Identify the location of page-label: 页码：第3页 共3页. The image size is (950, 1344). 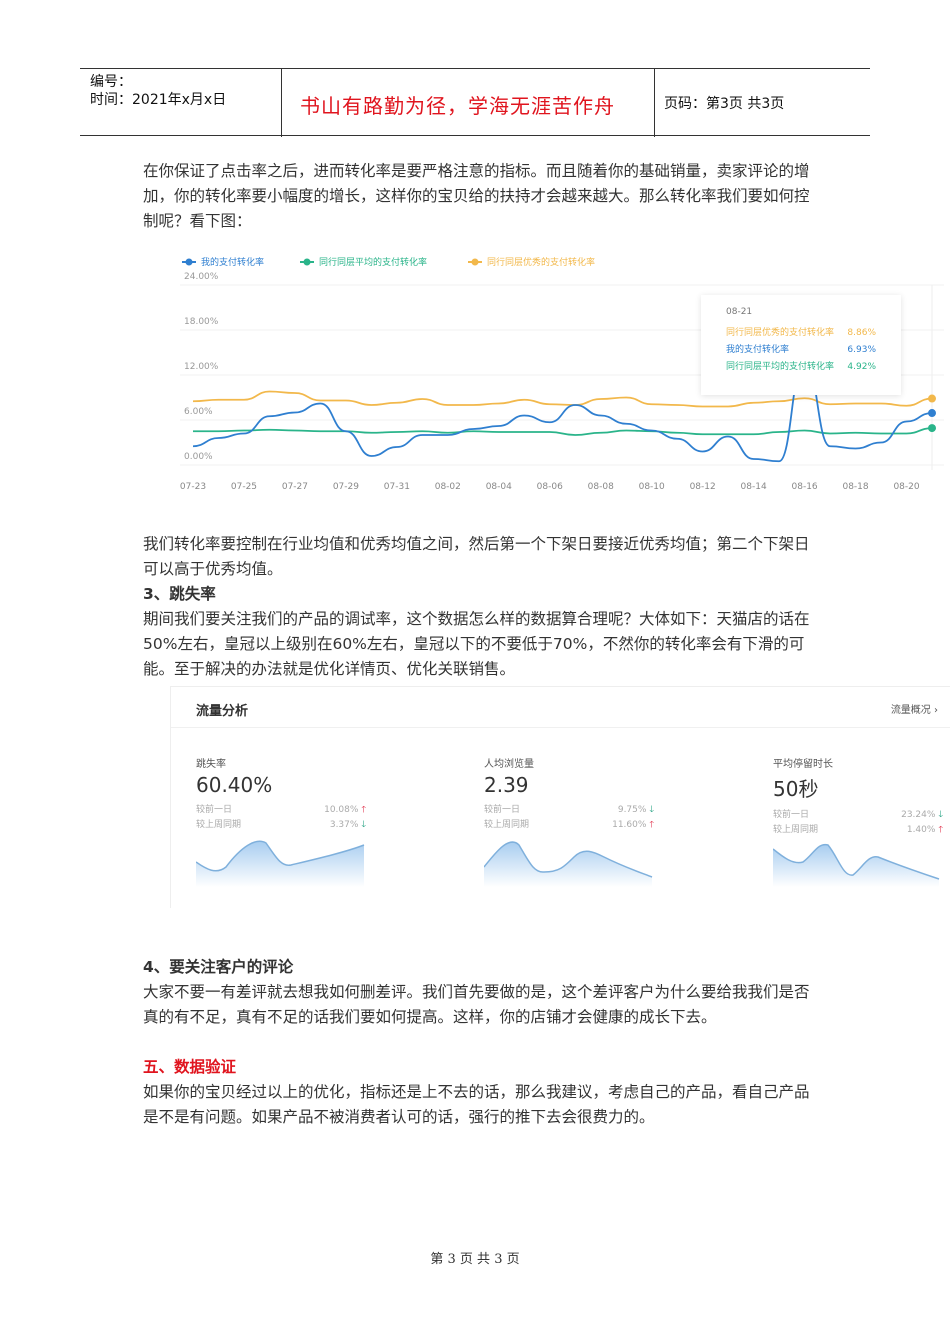
(724, 104).